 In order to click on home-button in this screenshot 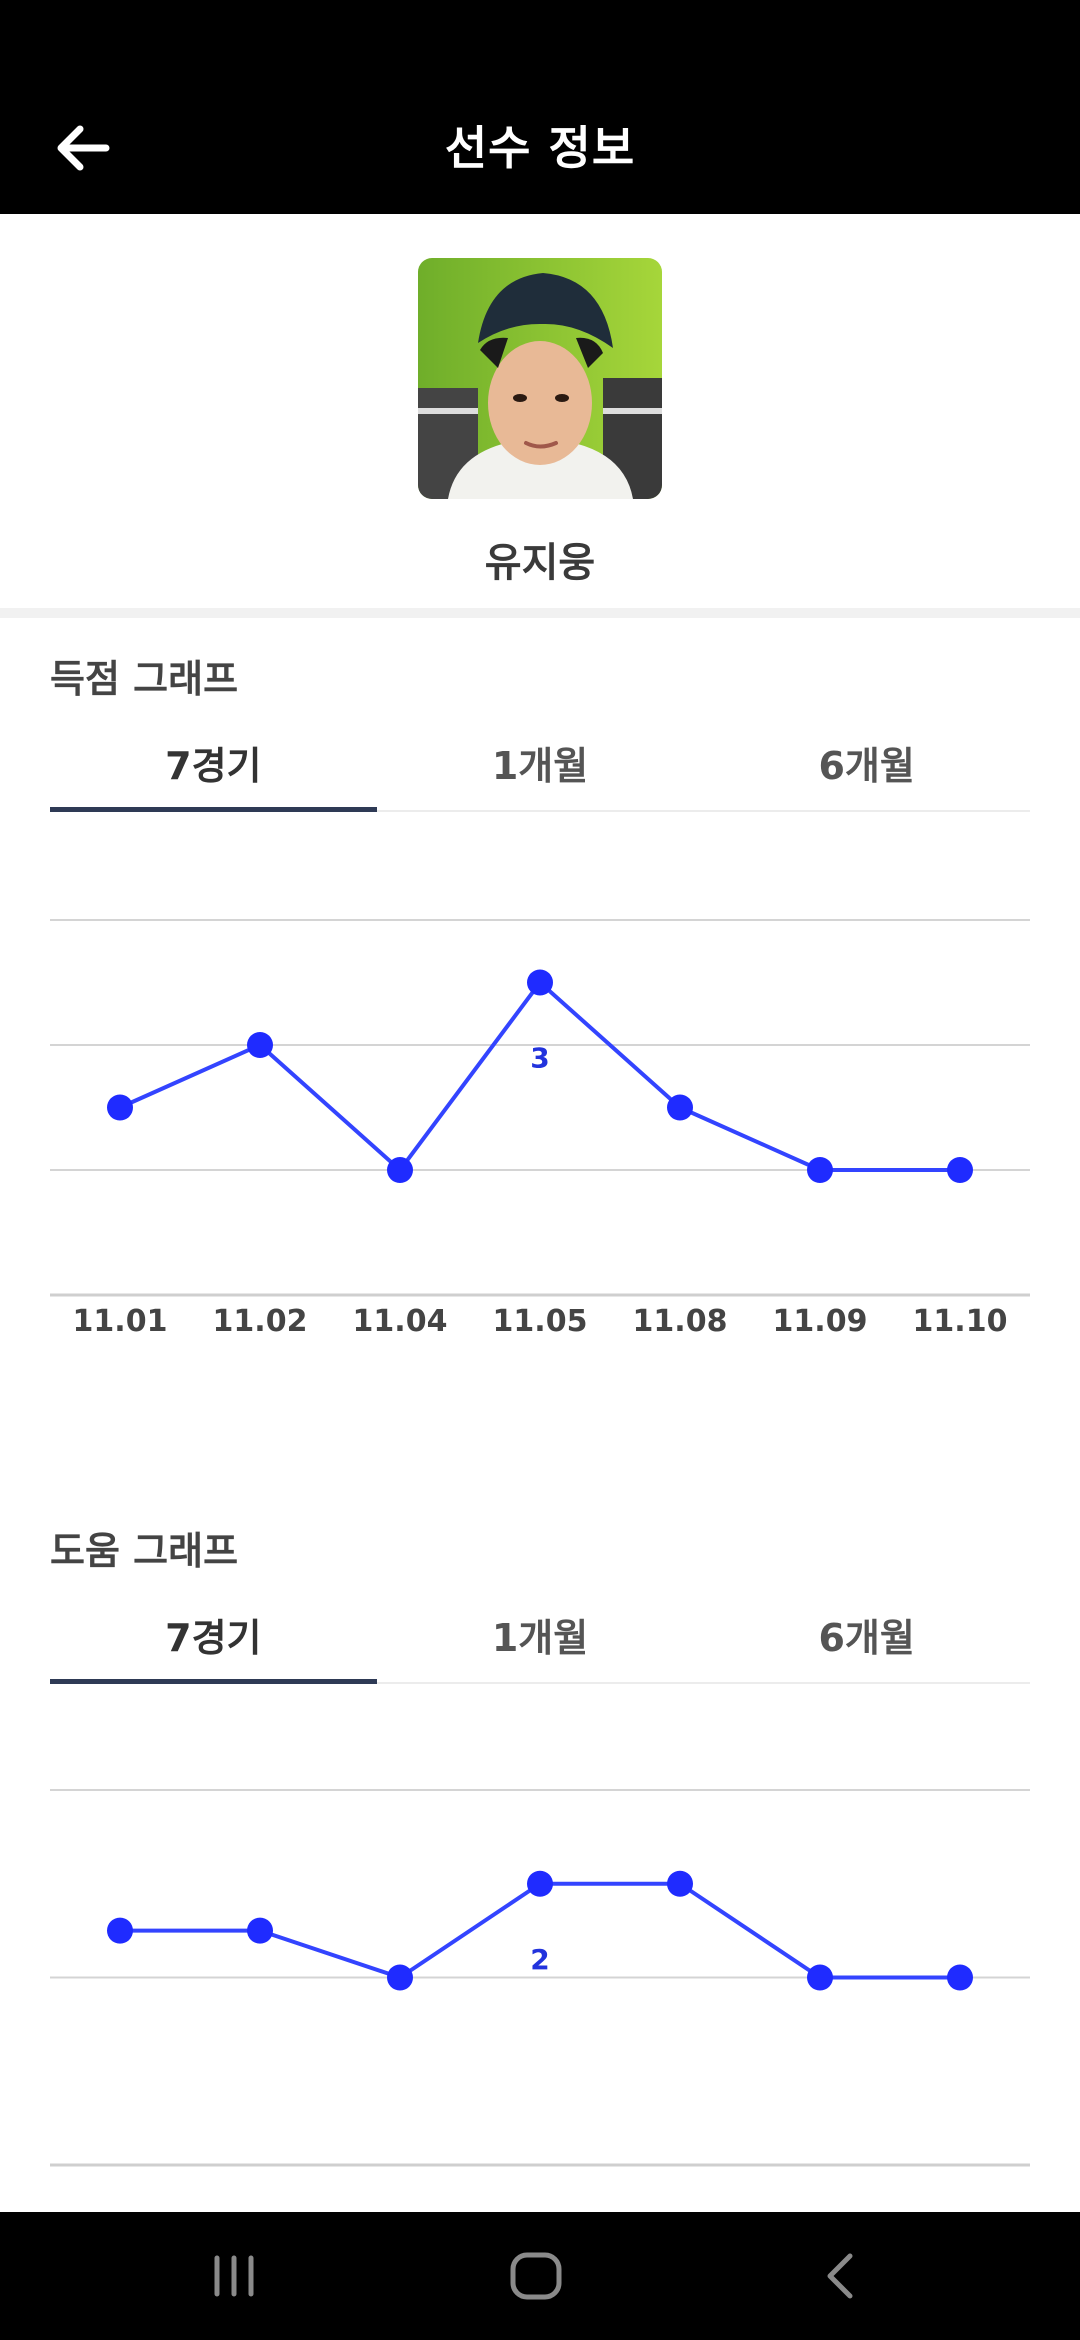, I will do `click(536, 2276)`.